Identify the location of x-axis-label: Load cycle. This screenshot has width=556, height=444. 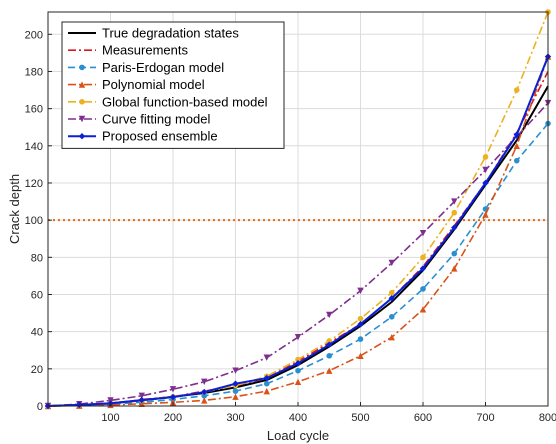
(298, 435).